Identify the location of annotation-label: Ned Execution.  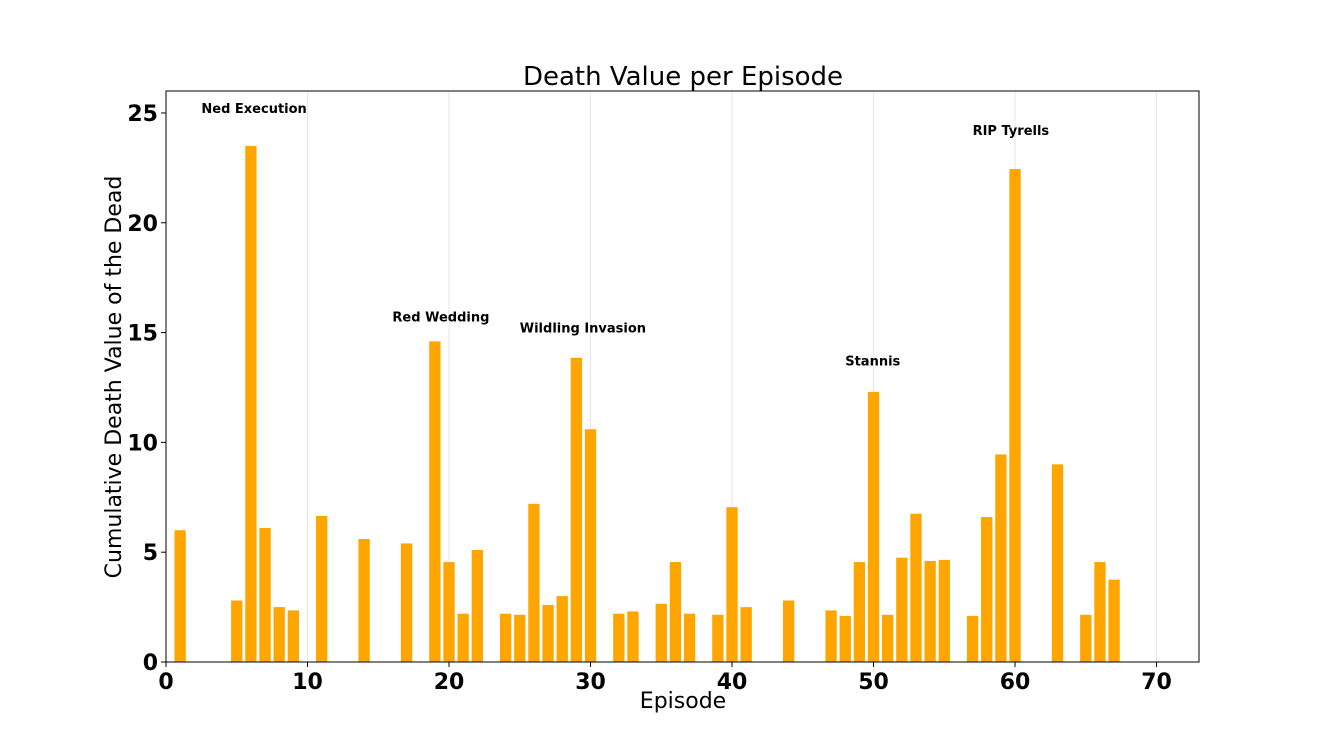
(253, 109).